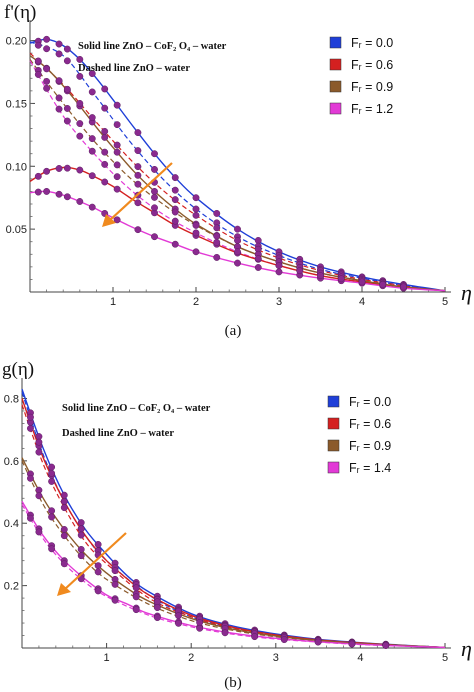  I want to click on trend-arrow-line, so click(95, 561).